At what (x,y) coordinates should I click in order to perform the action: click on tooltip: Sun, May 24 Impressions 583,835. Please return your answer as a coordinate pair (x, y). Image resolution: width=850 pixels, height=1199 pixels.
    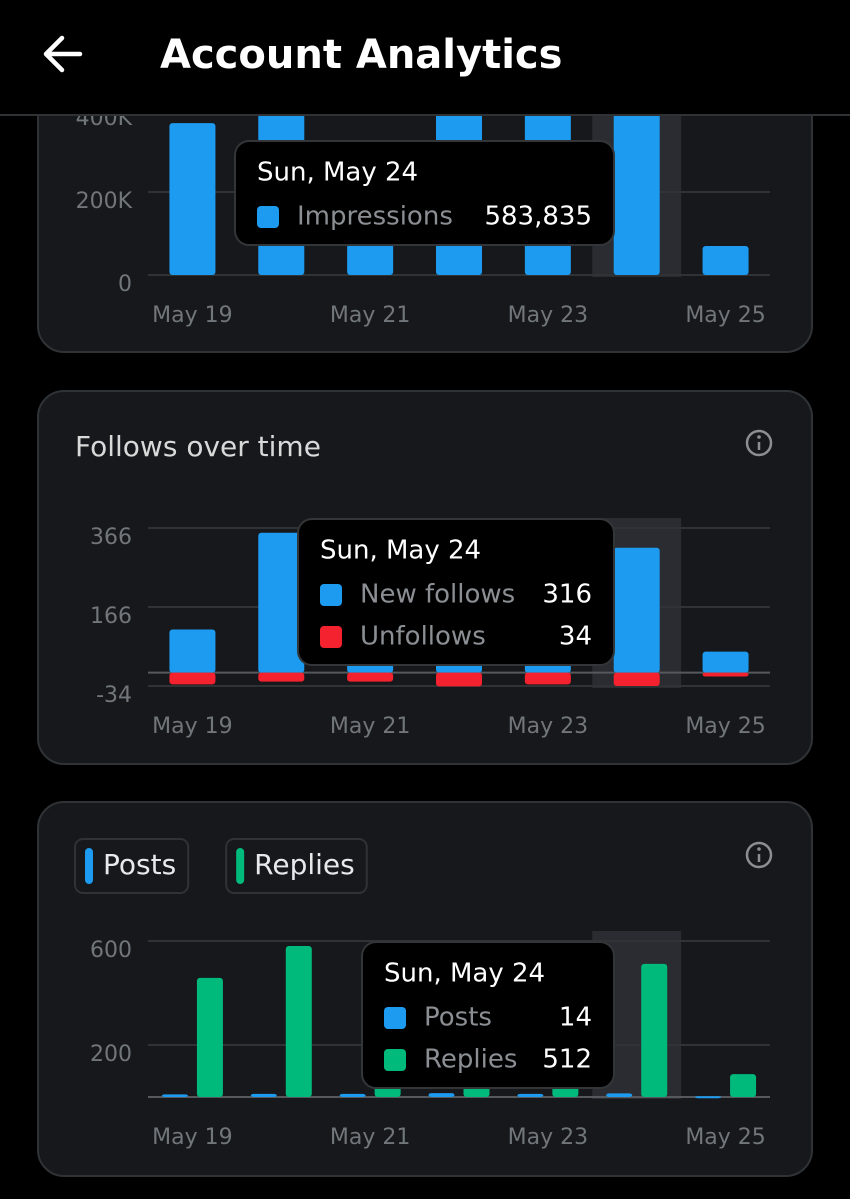
    Looking at the image, I should click on (424, 193).